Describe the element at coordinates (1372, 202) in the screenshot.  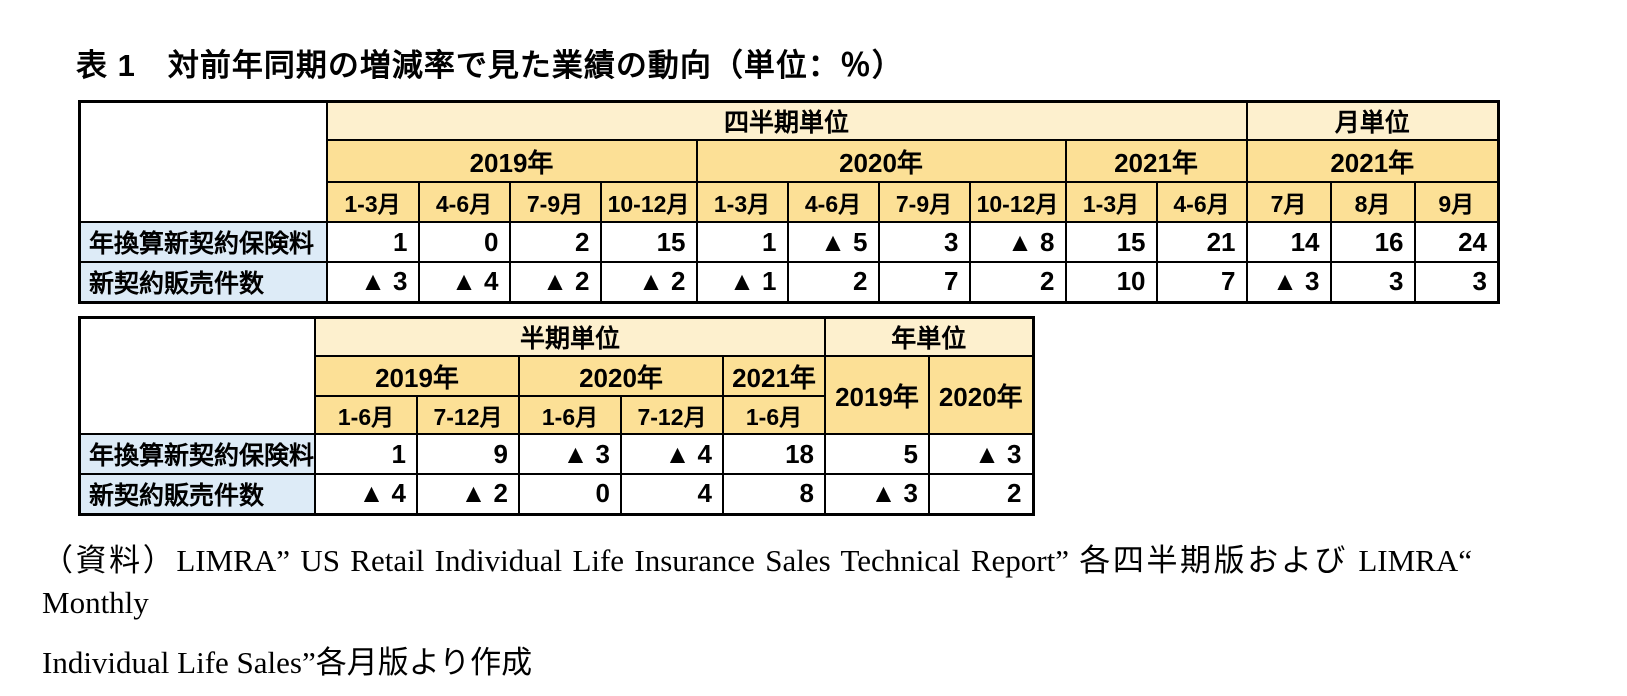
I see `table1-period-header: 8月` at that location.